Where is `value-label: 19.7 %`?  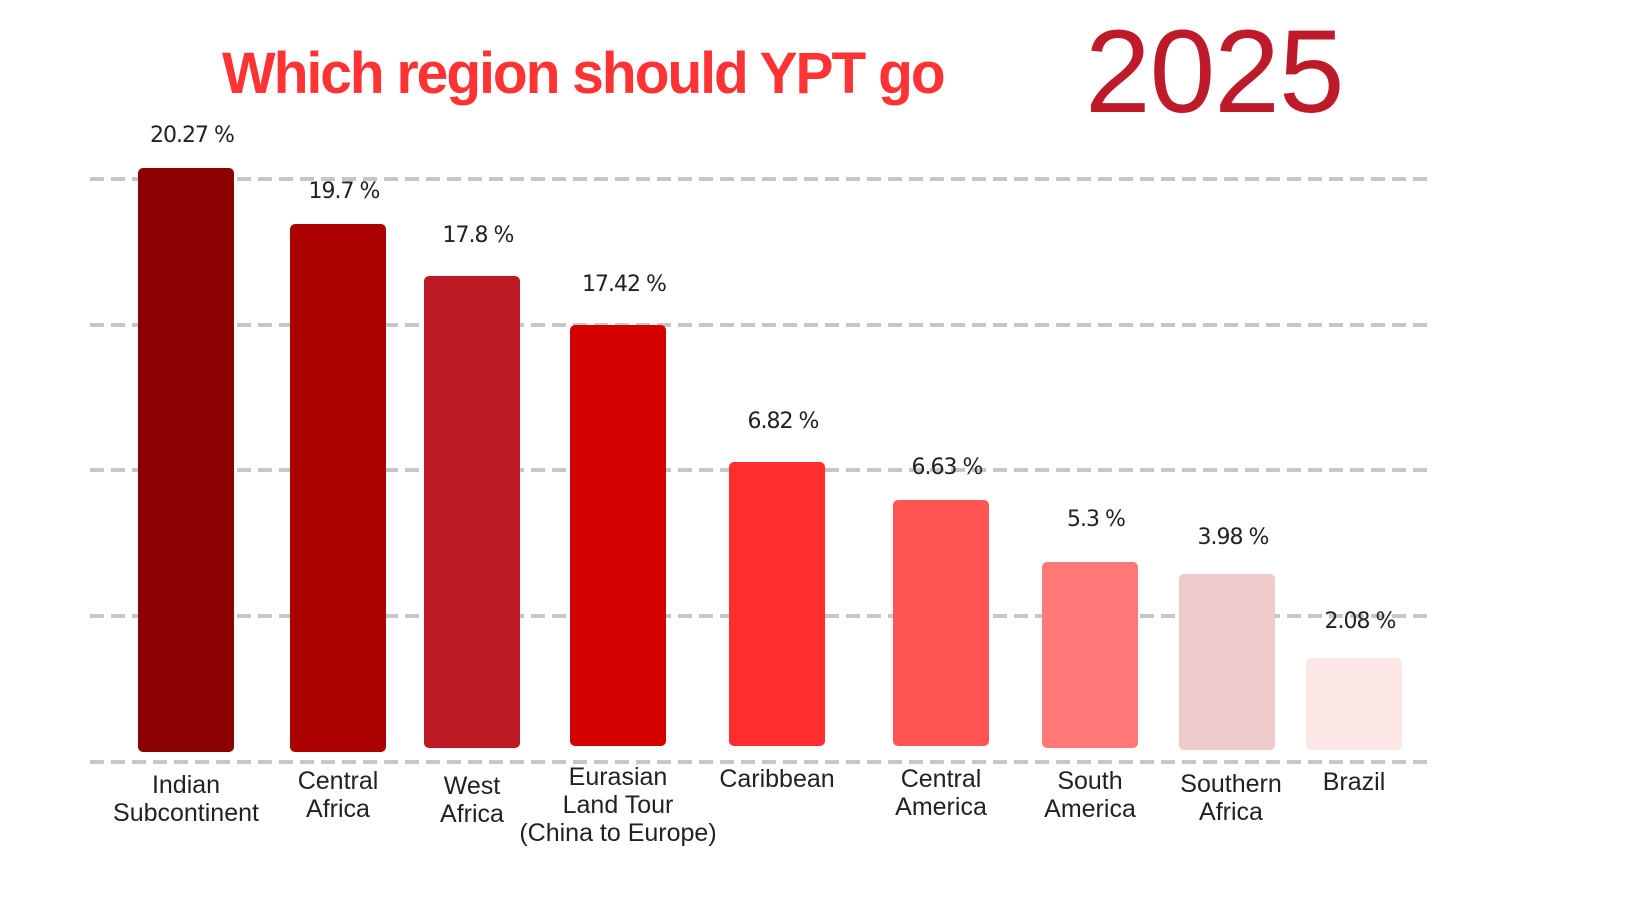
value-label: 19.7 % is located at coordinates (344, 191).